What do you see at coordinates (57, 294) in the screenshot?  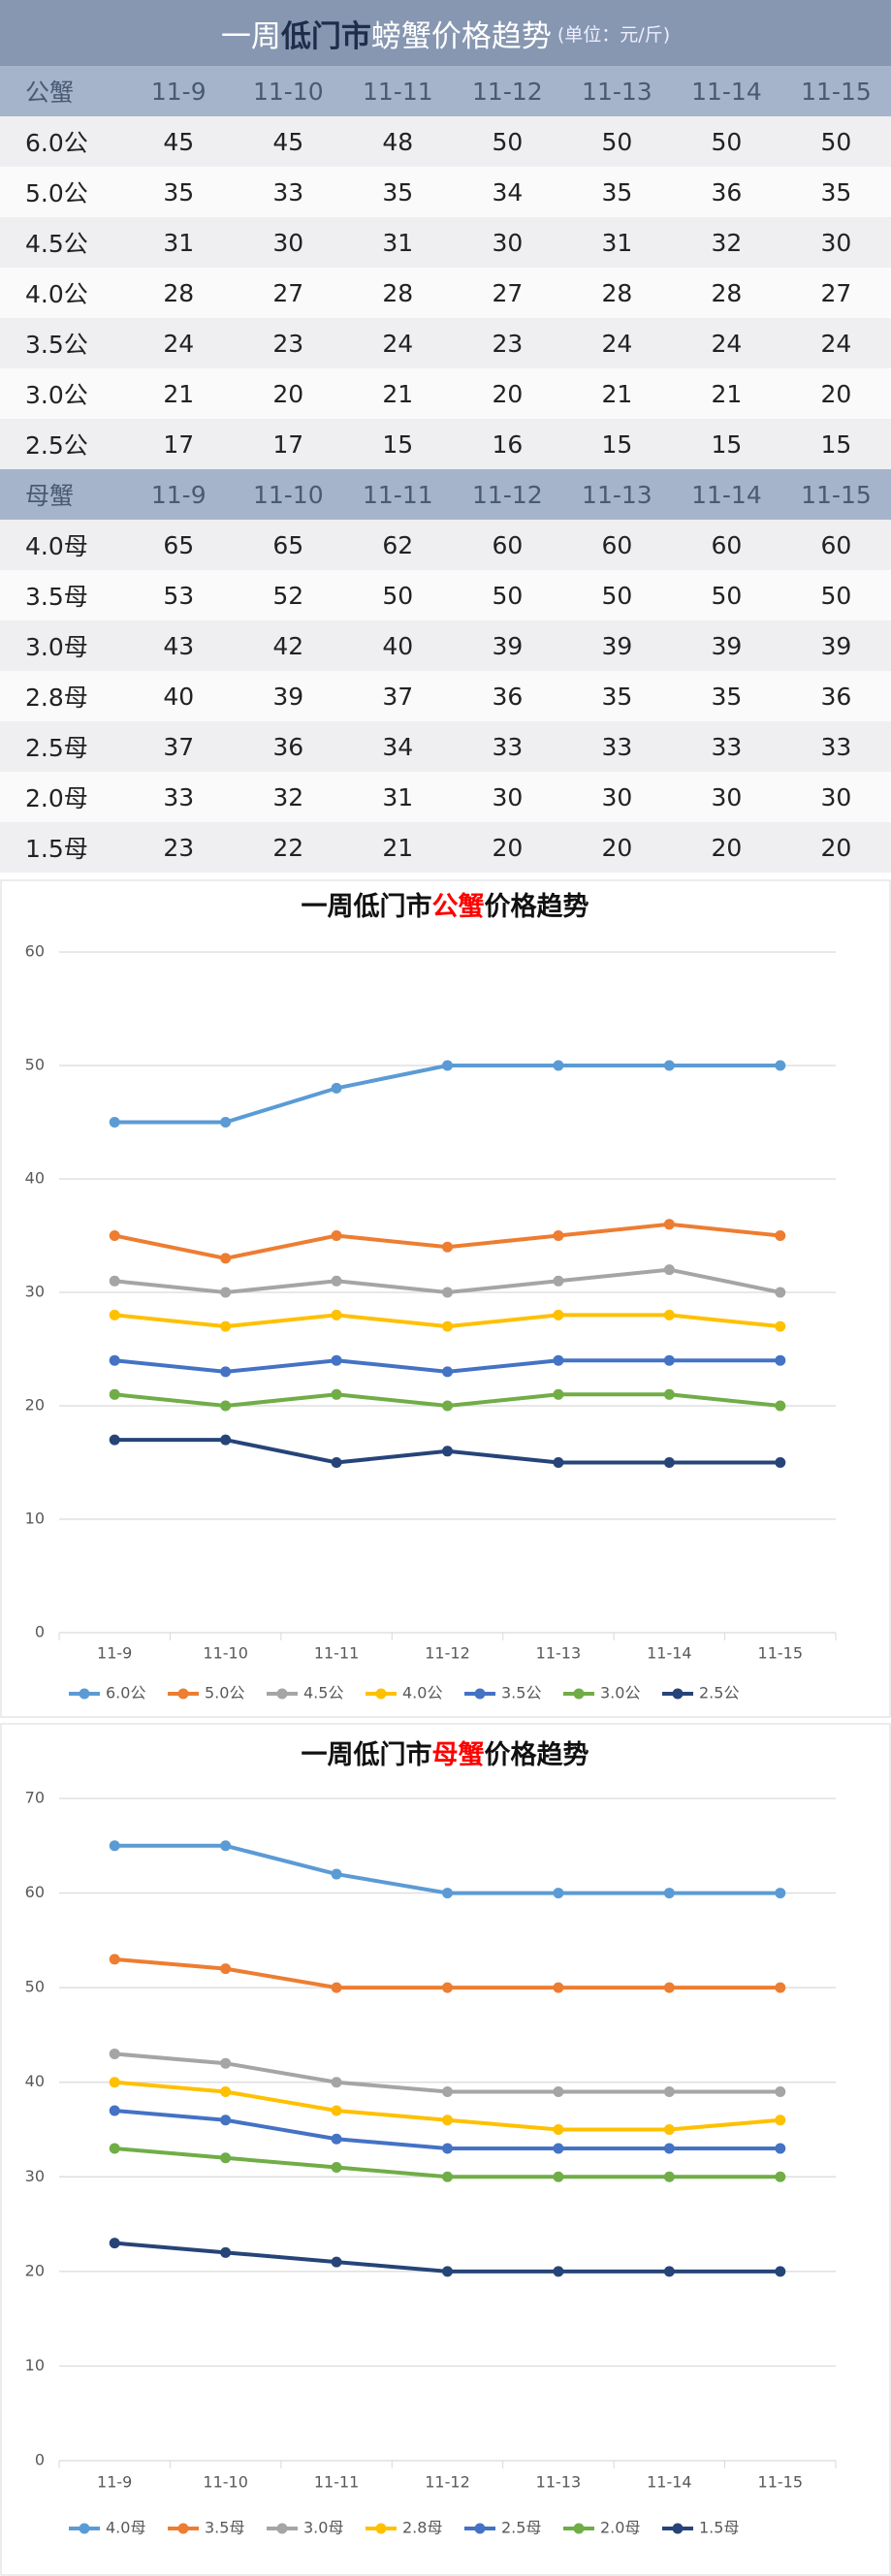 I see `cell: 4.0公` at bounding box center [57, 294].